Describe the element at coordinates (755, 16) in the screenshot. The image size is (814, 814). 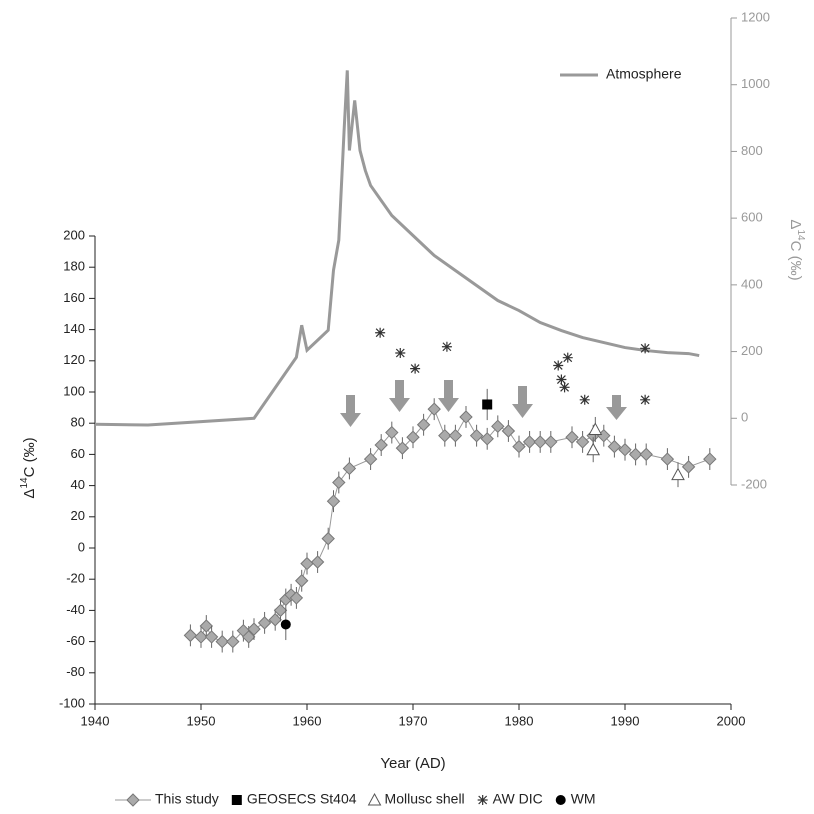
I see `y2-tick-label: 1200` at that location.